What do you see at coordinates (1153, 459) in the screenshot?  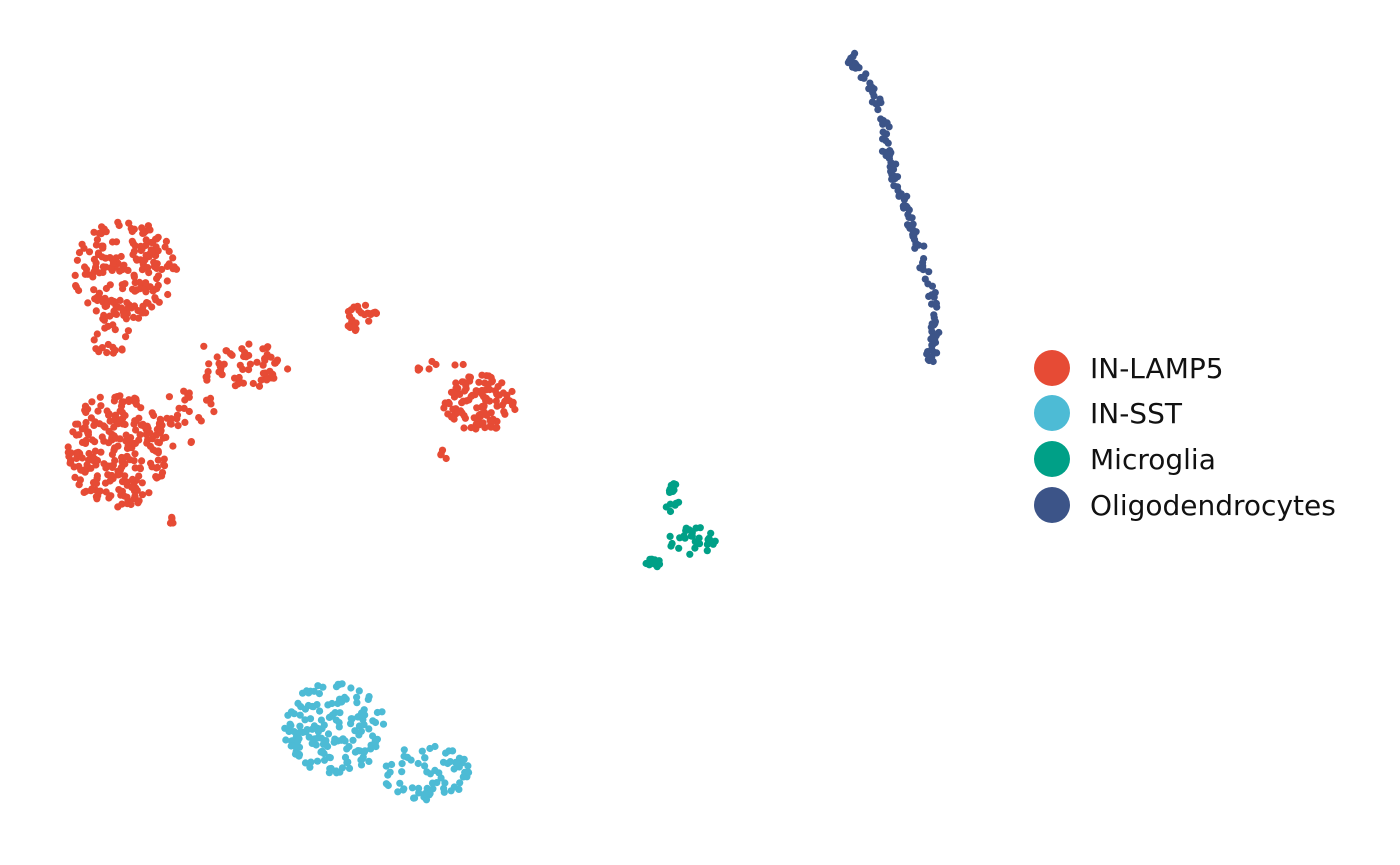 I see `legend-label-microglia: Microglia` at bounding box center [1153, 459].